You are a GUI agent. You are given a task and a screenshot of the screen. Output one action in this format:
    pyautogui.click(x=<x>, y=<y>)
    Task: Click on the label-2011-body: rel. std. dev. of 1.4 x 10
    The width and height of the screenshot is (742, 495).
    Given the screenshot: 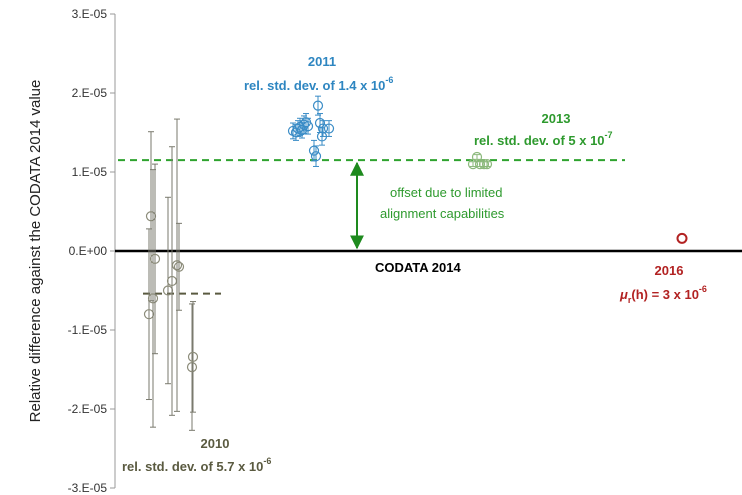 What is the action you would take?
    pyautogui.click(x=314, y=85)
    